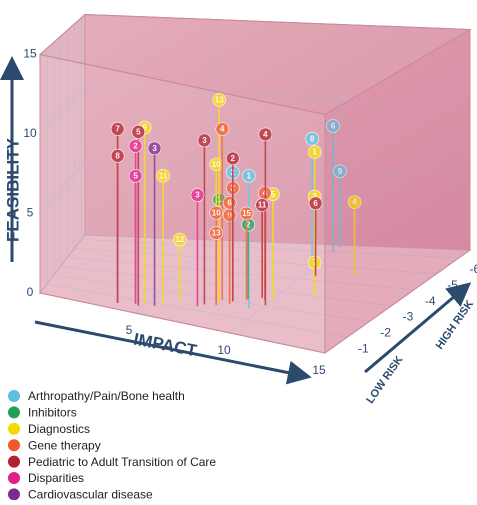 The height and width of the screenshot is (505, 477). Describe the element at coordinates (30, 292) in the screenshot. I see `y-tick-label: 0` at that location.